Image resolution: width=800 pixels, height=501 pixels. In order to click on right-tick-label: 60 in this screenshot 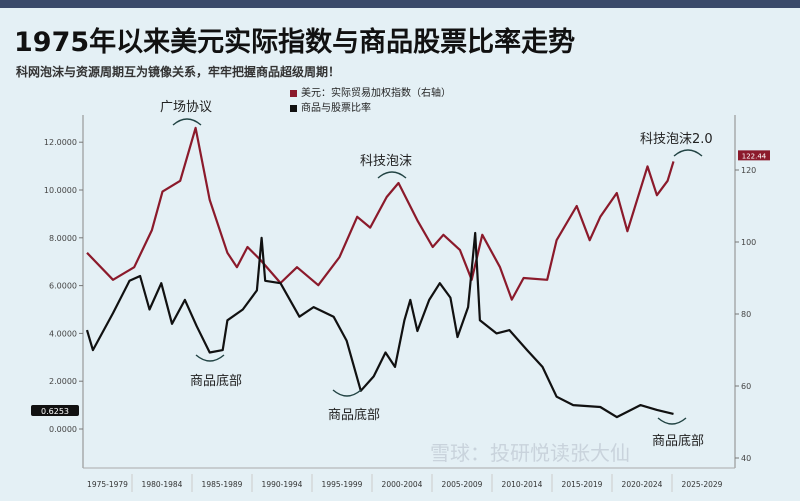, I will do `click(746, 386)`.